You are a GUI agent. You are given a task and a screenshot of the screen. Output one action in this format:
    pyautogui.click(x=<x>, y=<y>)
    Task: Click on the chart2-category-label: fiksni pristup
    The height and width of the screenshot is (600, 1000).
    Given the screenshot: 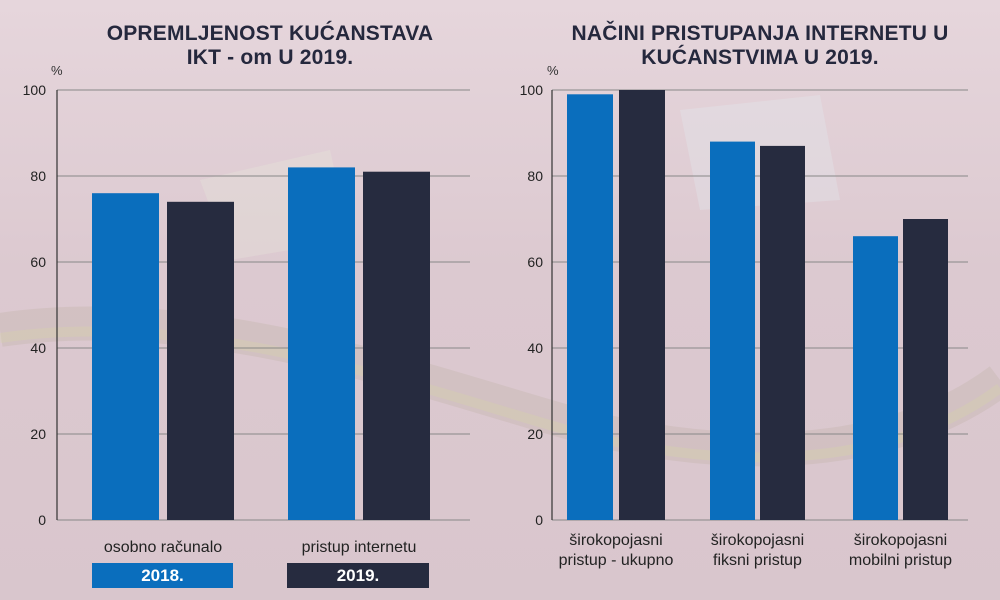 What is the action you would take?
    pyautogui.click(x=757, y=560)
    